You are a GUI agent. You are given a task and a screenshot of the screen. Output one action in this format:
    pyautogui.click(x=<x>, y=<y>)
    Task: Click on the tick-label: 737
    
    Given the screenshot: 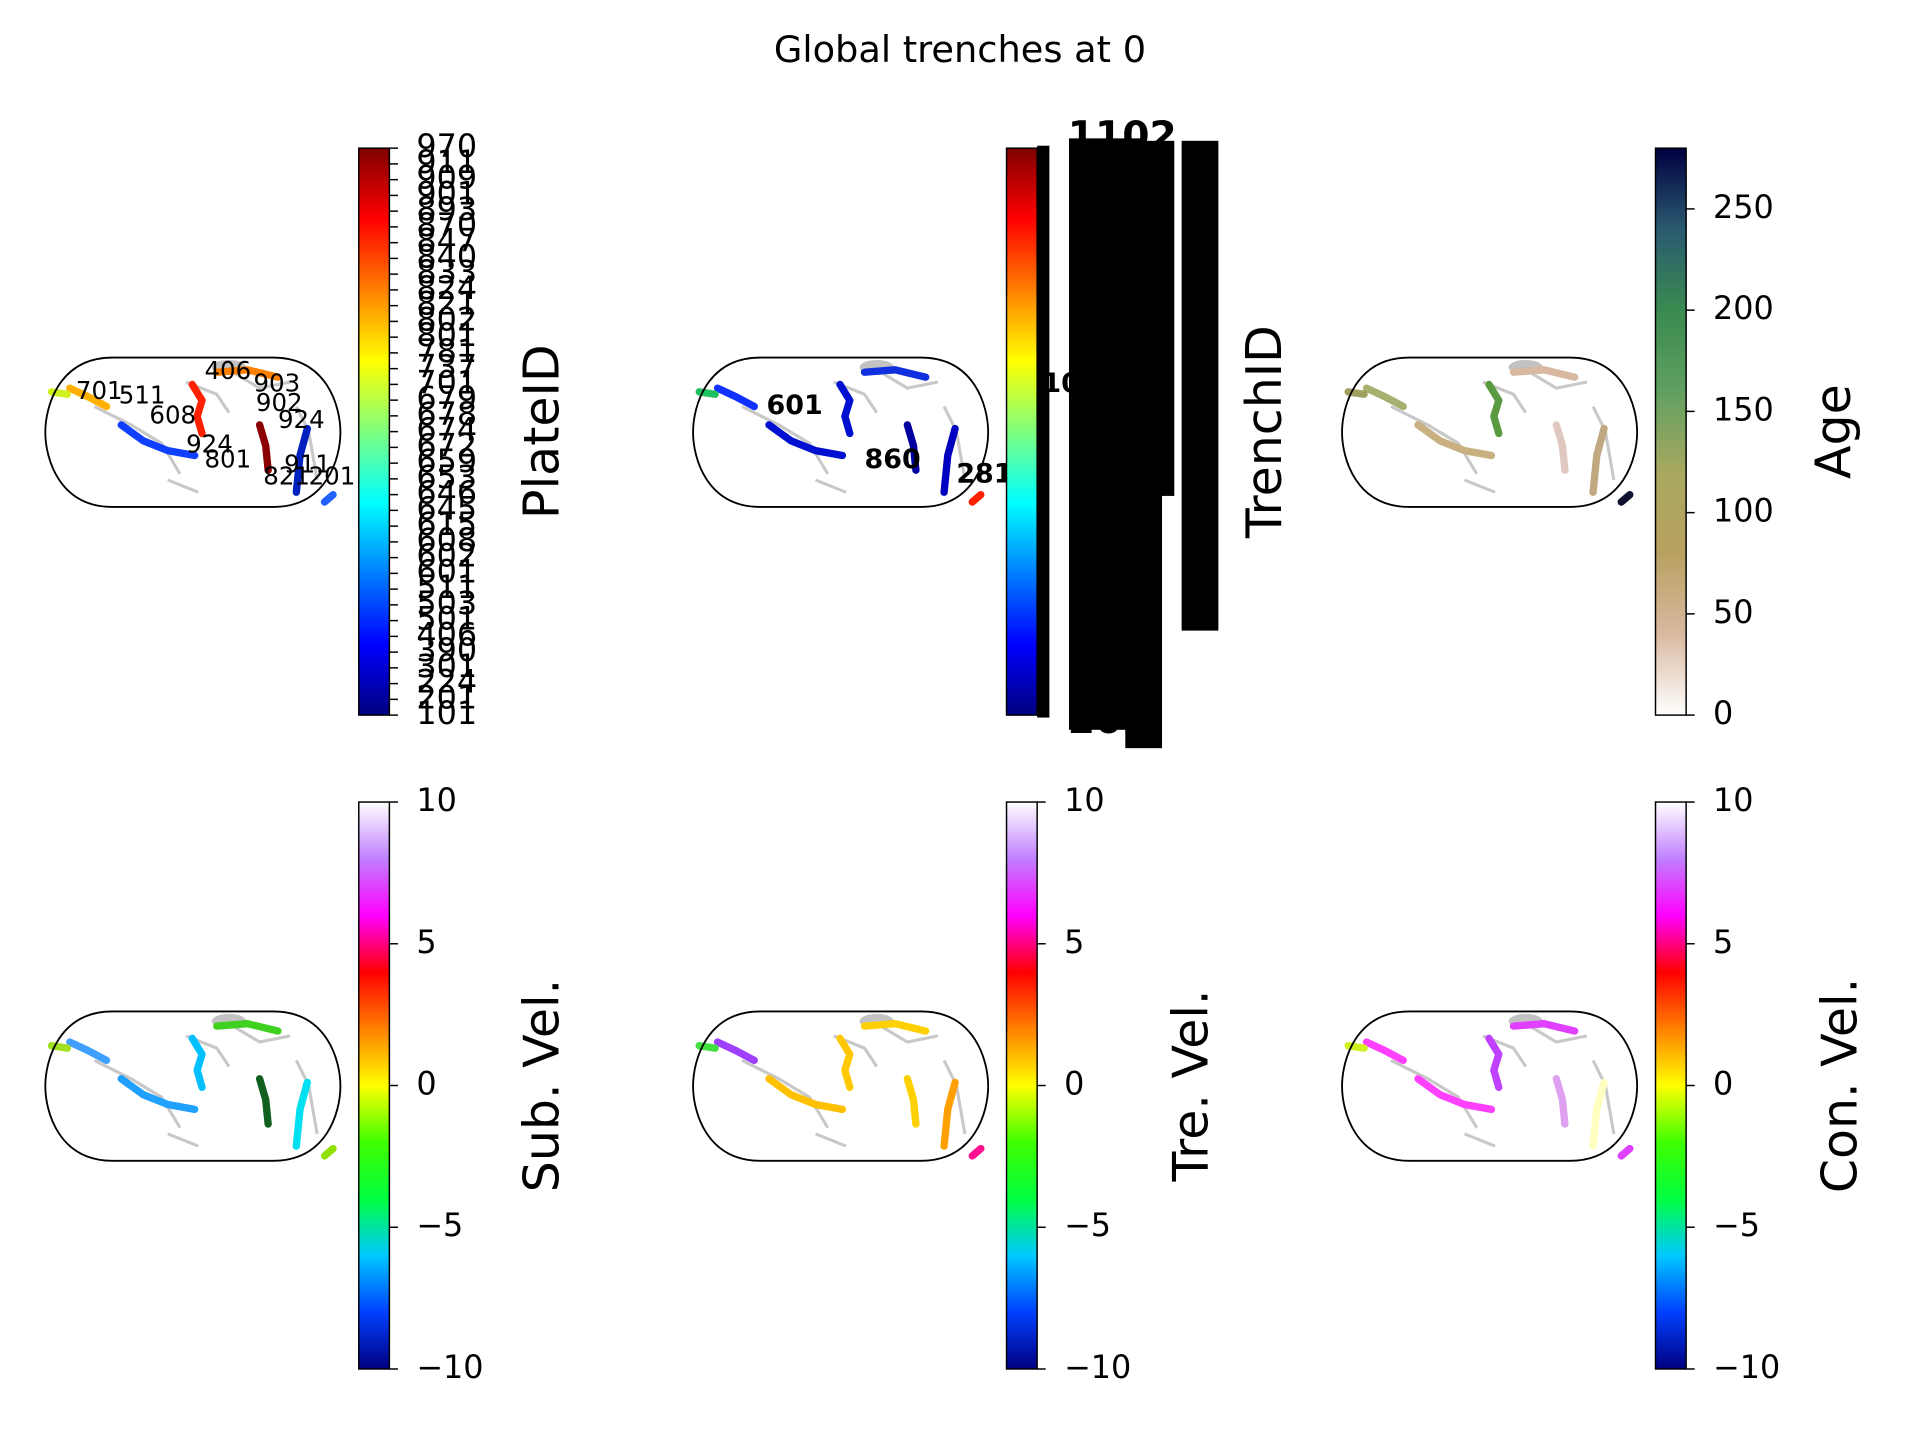 What is the action you would take?
    pyautogui.click(x=446, y=367)
    